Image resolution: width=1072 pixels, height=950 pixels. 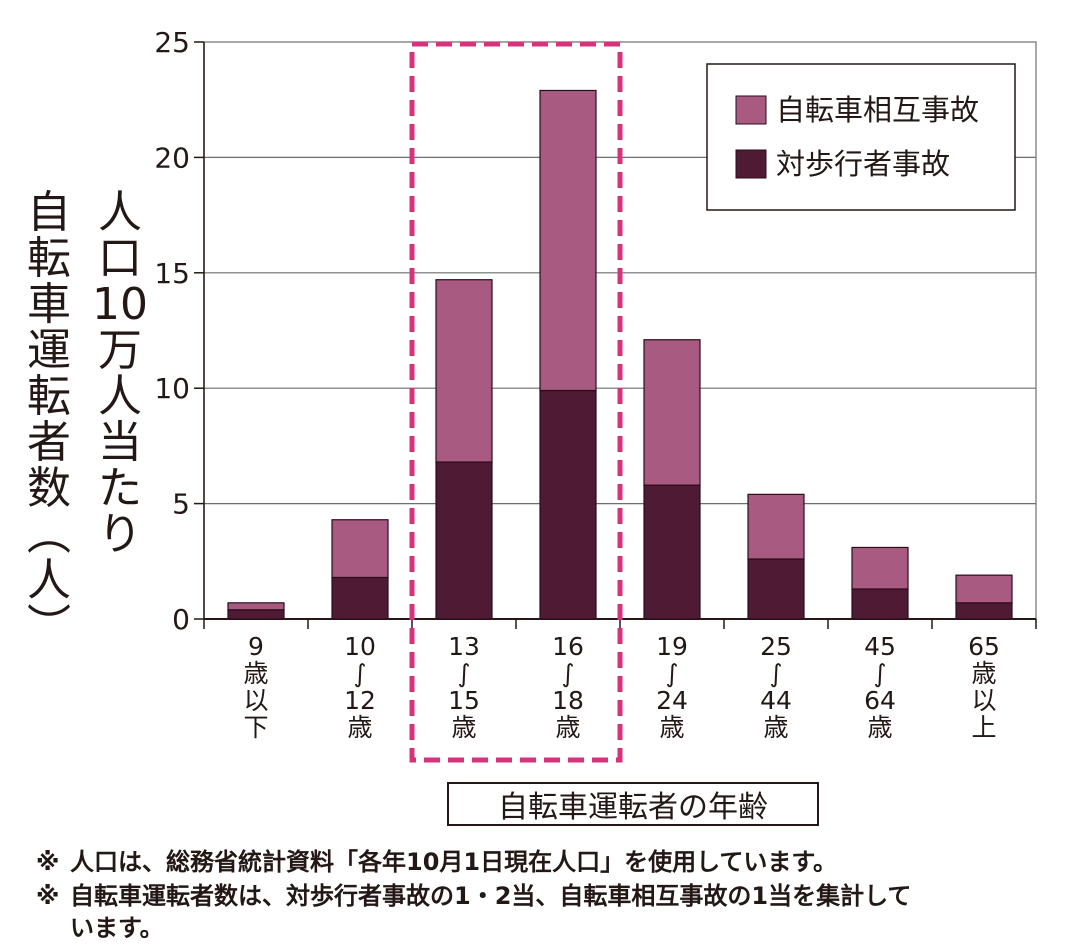 I want to click on y-axis-label-char: 万, so click(x=120, y=350).